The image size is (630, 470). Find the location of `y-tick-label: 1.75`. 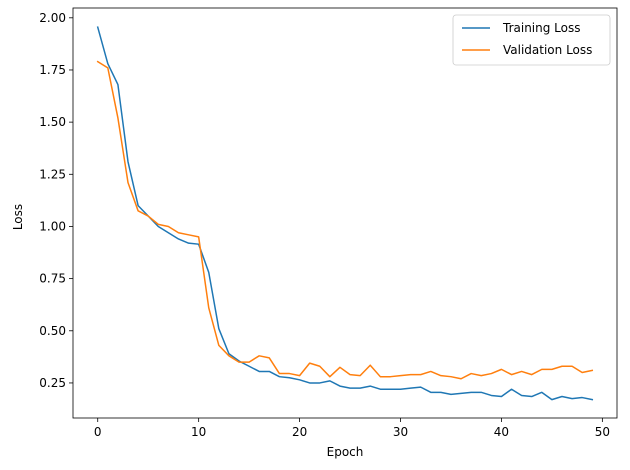

y-tick-label: 1.75 is located at coordinates (52, 70).